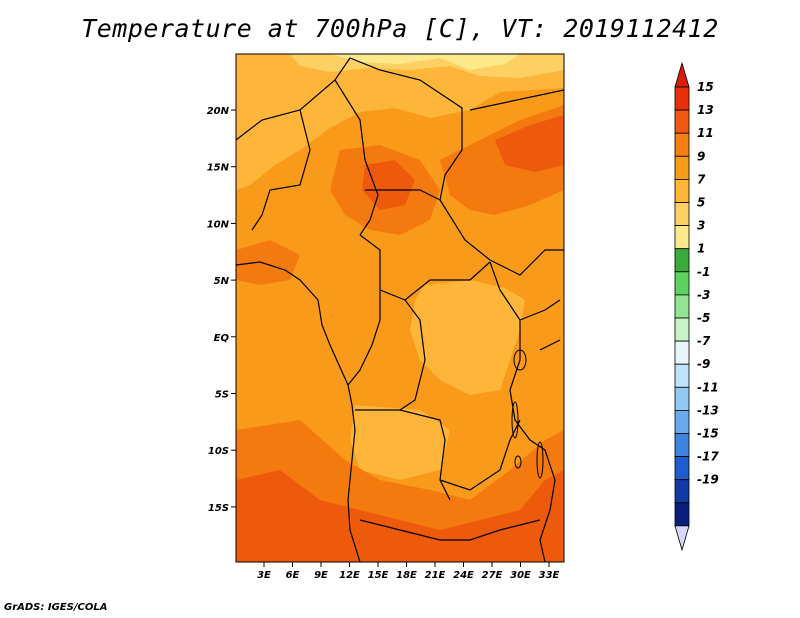 The height and width of the screenshot is (618, 800). Describe the element at coordinates (705, 87) in the screenshot. I see `colorbar-label: 15` at that location.